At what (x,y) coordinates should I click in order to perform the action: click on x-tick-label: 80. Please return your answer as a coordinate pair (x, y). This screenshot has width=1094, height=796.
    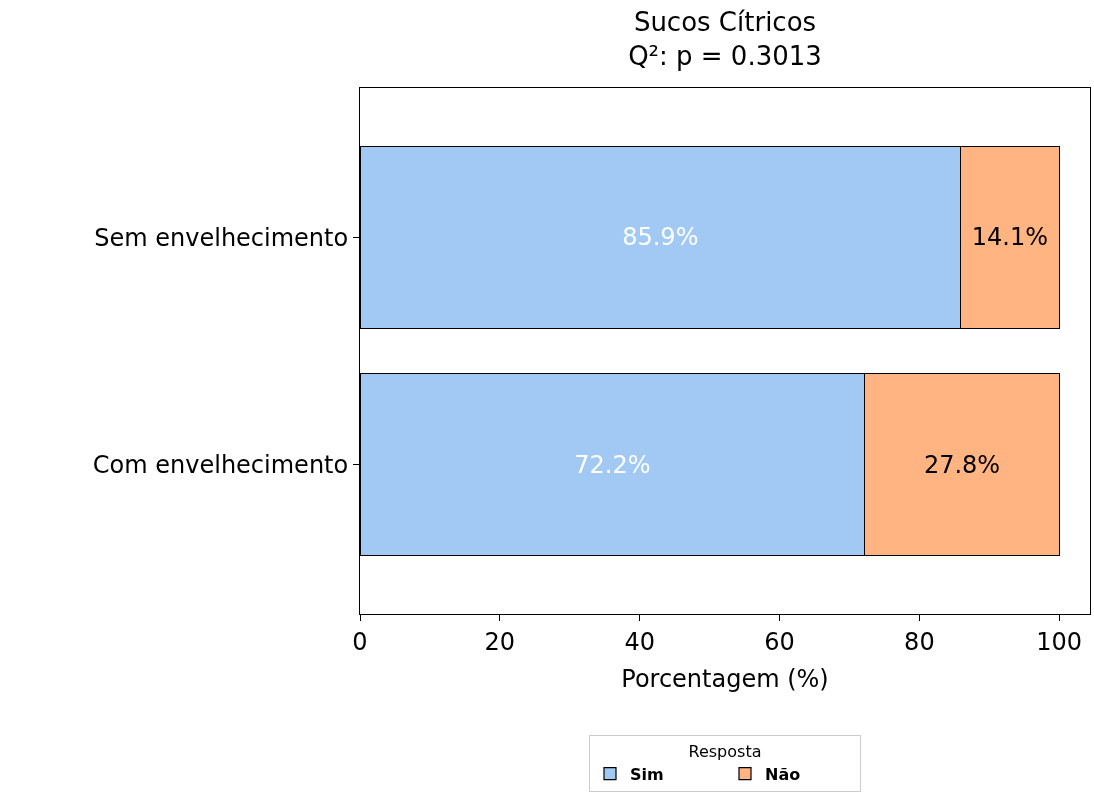
    Looking at the image, I should click on (919, 641).